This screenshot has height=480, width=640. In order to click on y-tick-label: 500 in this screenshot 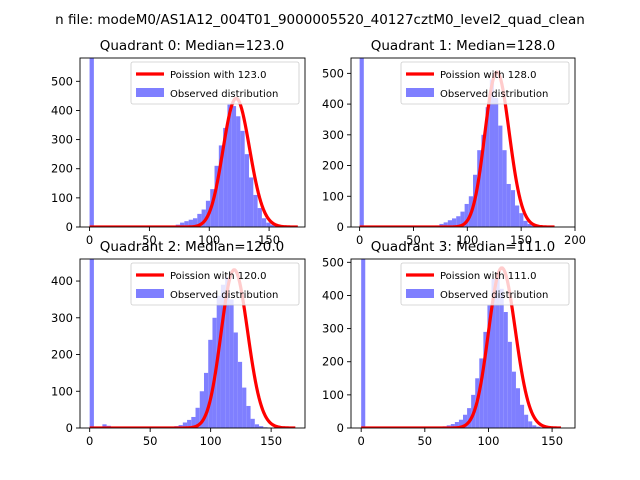, I will do `click(333, 262)`.